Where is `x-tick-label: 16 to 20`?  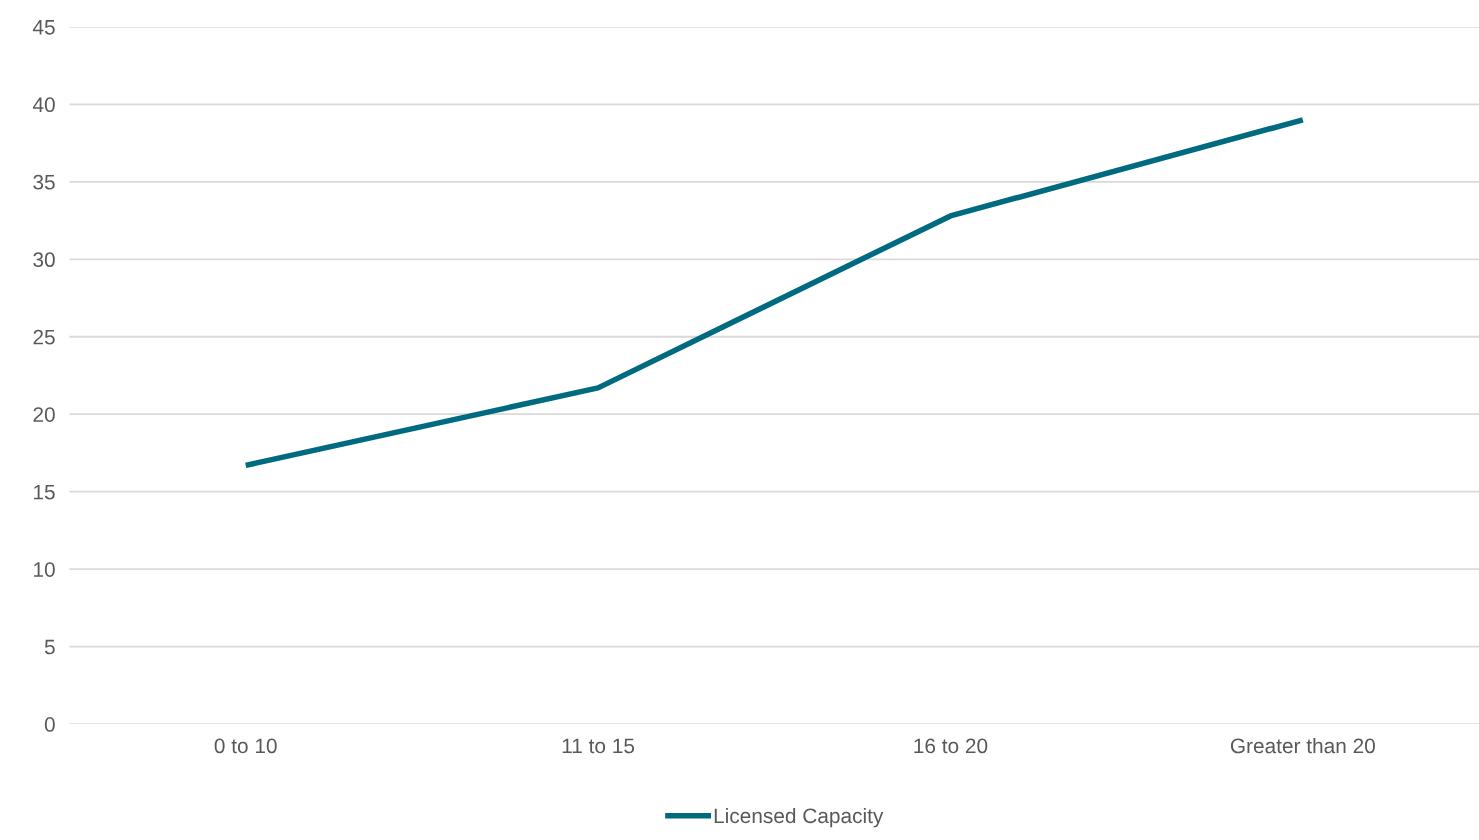 x-tick-label: 16 to 20 is located at coordinates (951, 746).